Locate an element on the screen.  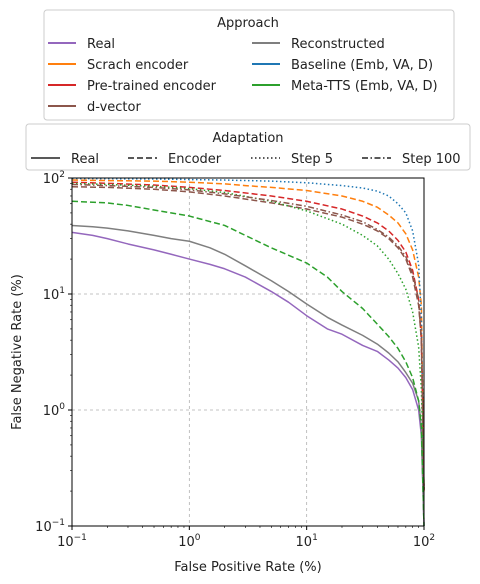
y-tick-label: 10¹ is located at coordinates (54, 294).